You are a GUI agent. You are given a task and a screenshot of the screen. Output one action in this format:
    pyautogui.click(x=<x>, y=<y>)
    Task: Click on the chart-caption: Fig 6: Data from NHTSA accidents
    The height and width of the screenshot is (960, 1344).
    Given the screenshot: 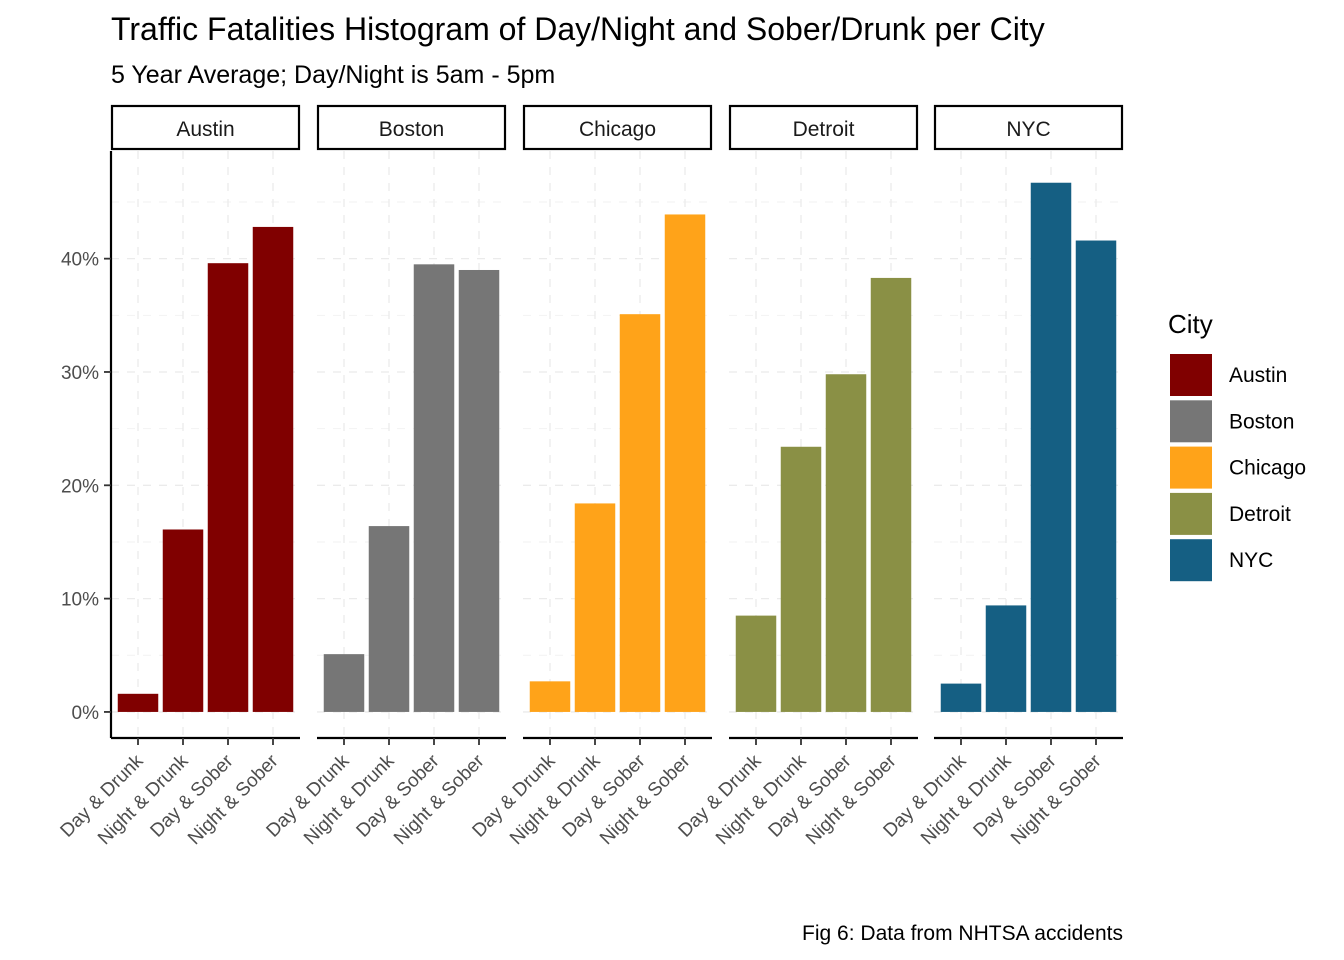 What is the action you would take?
    pyautogui.click(x=962, y=933)
    